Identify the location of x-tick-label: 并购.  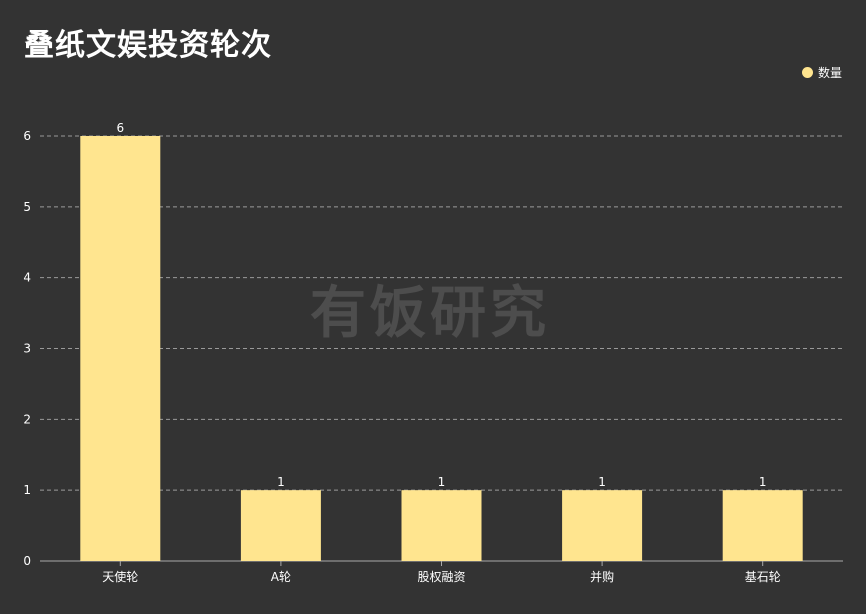
(602, 576).